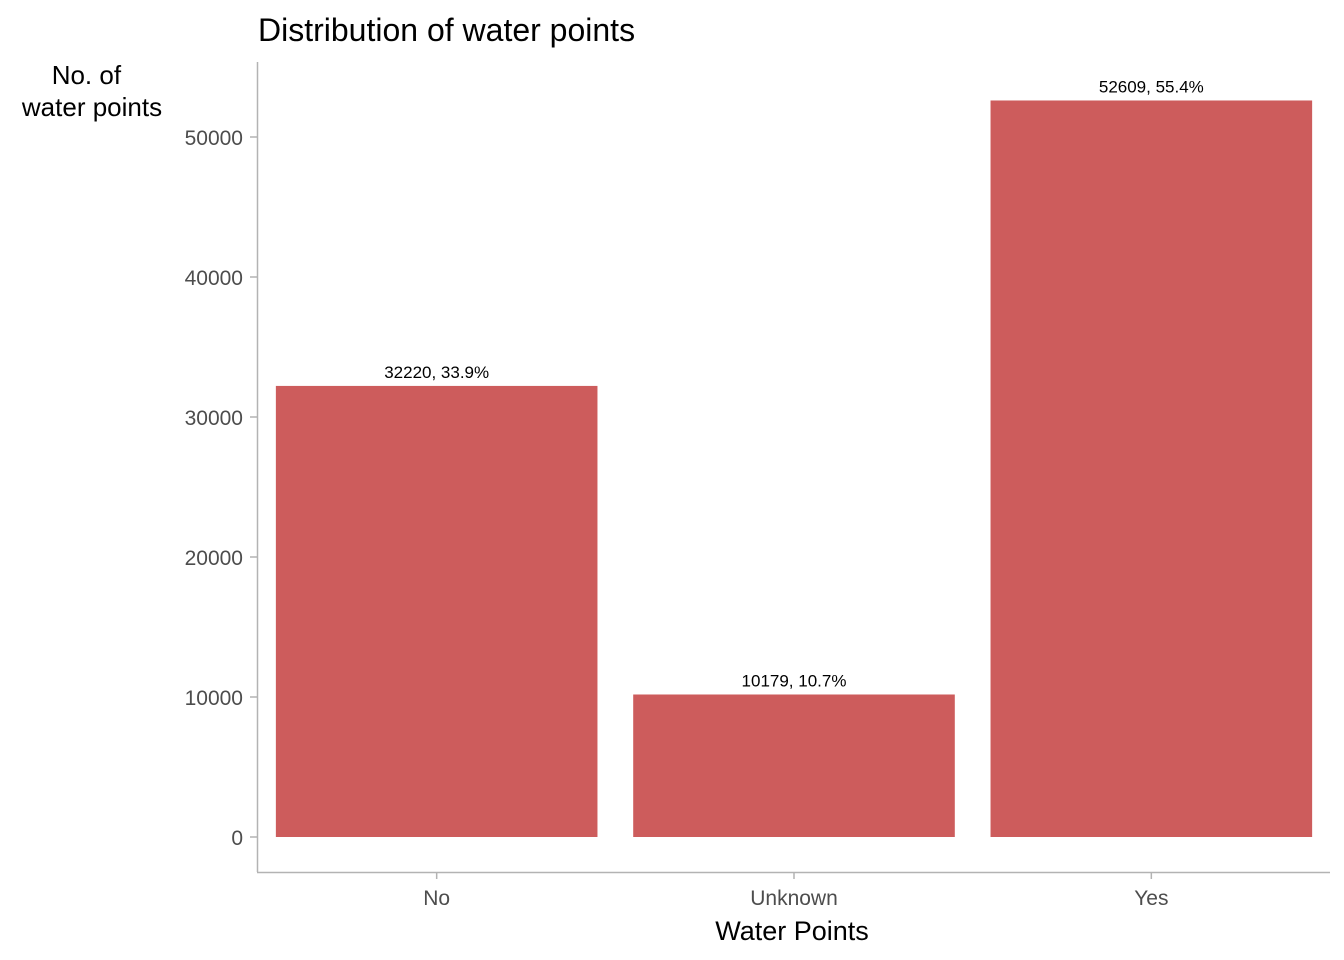 This screenshot has height=960, width=1344. Describe the element at coordinates (1151, 86) in the screenshot. I see `data-label-yes: 52609, 55.4%` at that location.